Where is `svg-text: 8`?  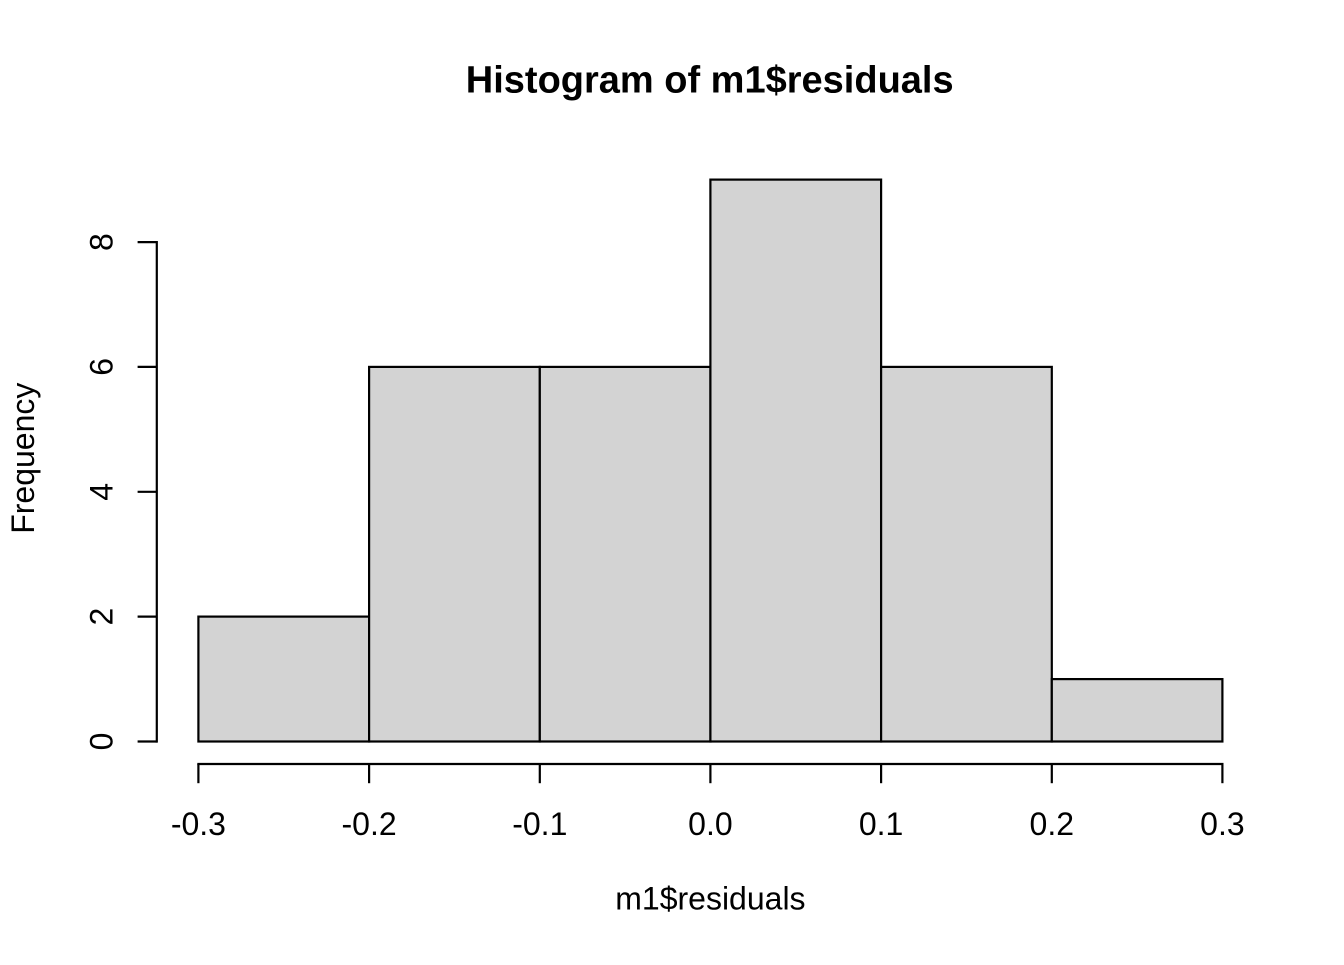
svg-text: 8 is located at coordinates (101, 242).